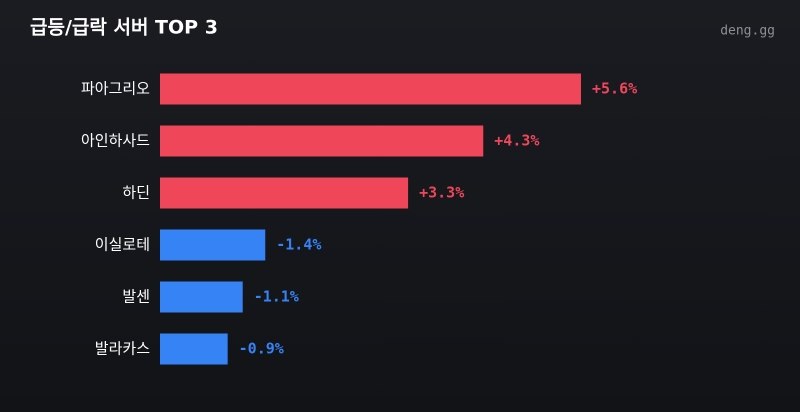 The image size is (800, 412). I want to click on category-label: 파아그리오, so click(115, 89).